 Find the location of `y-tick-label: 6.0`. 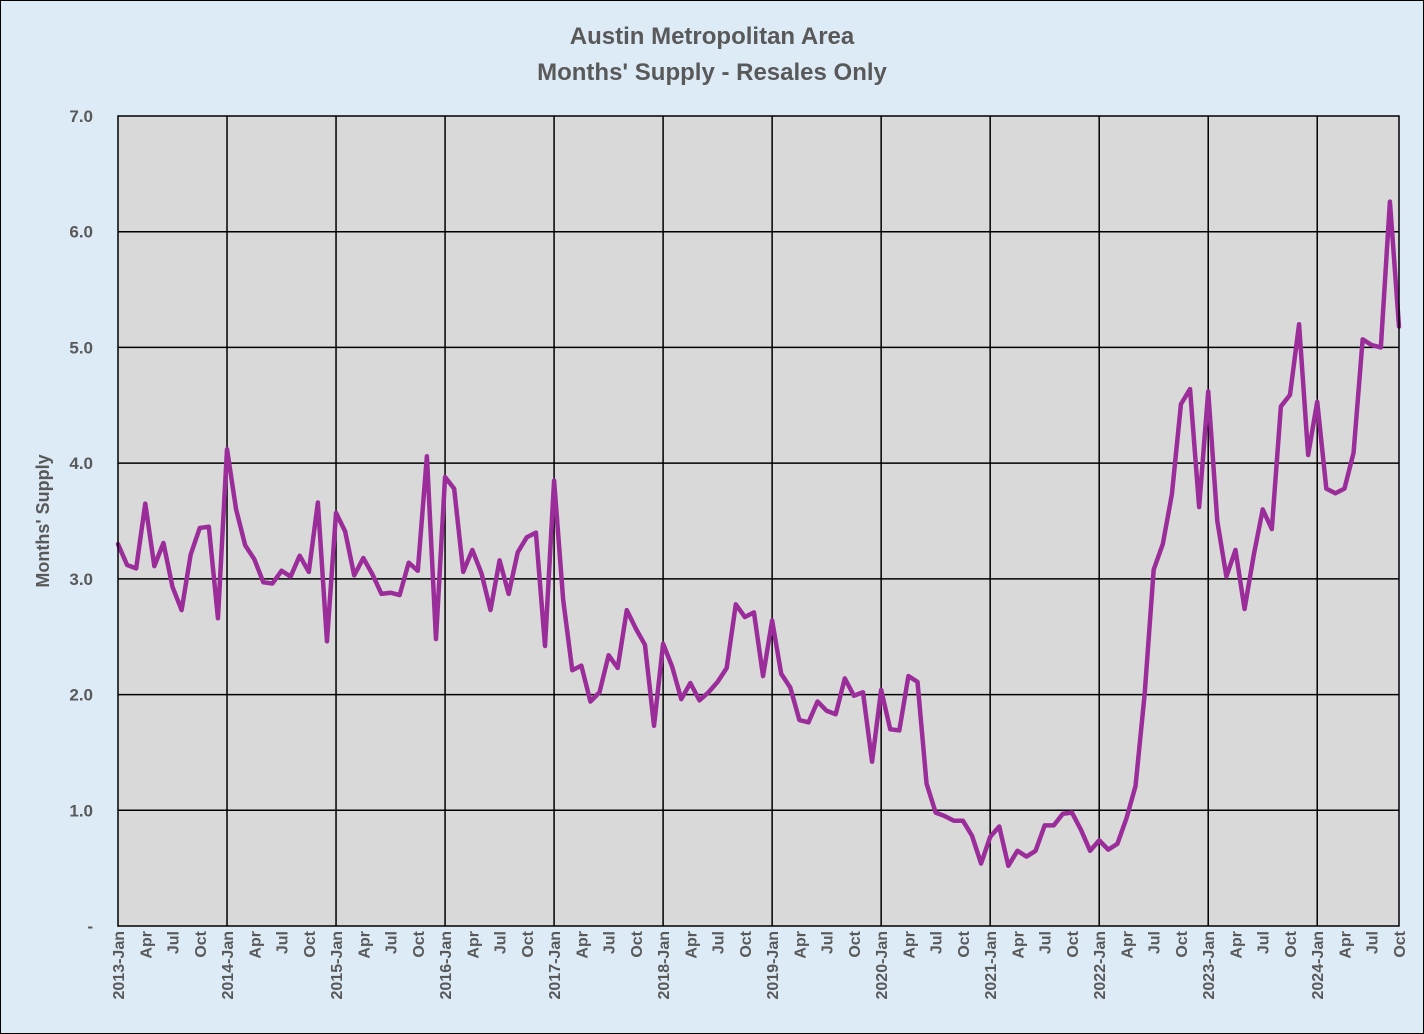

y-tick-label: 6.0 is located at coordinates (81, 232).